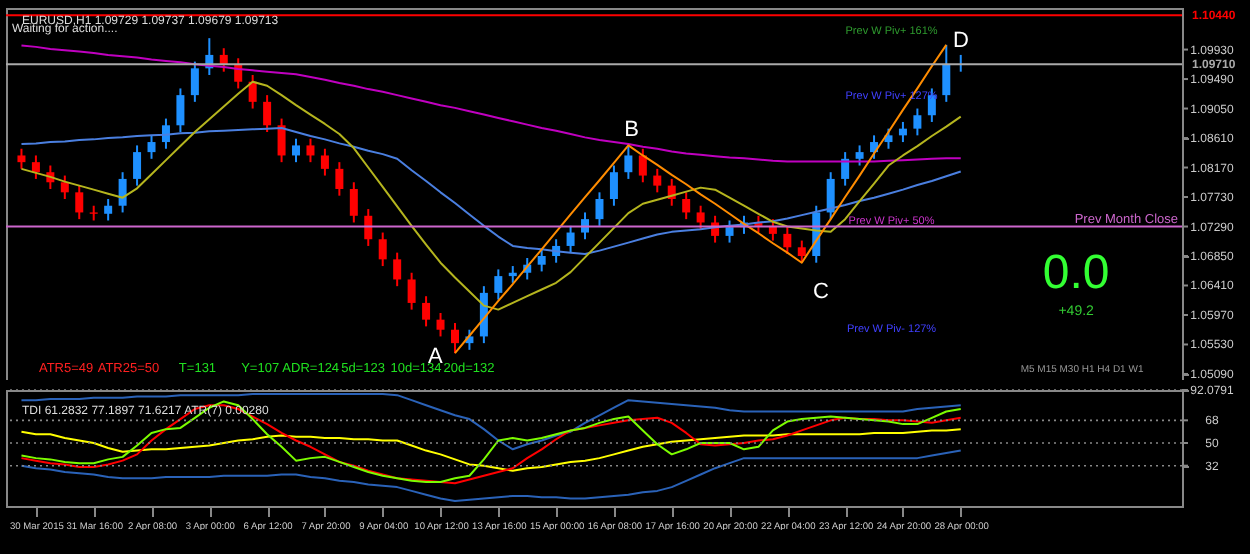 This screenshot has height=554, width=1250. What do you see at coordinates (1076, 273) in the screenshot?
I see `text: 0.0` at bounding box center [1076, 273].